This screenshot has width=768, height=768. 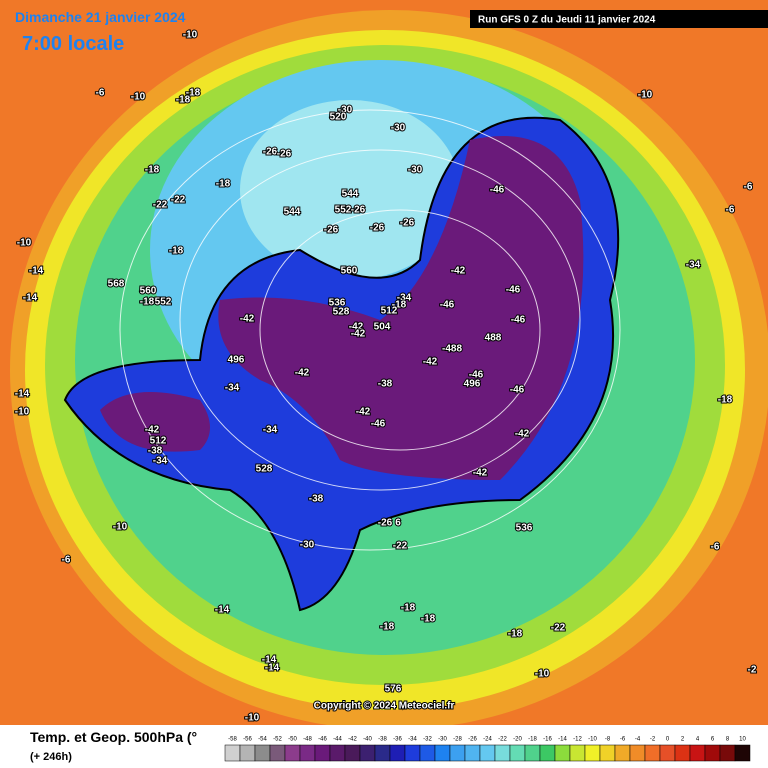 What do you see at coordinates (532, 740) in the screenshot?
I see `scale-label: -18` at bounding box center [532, 740].